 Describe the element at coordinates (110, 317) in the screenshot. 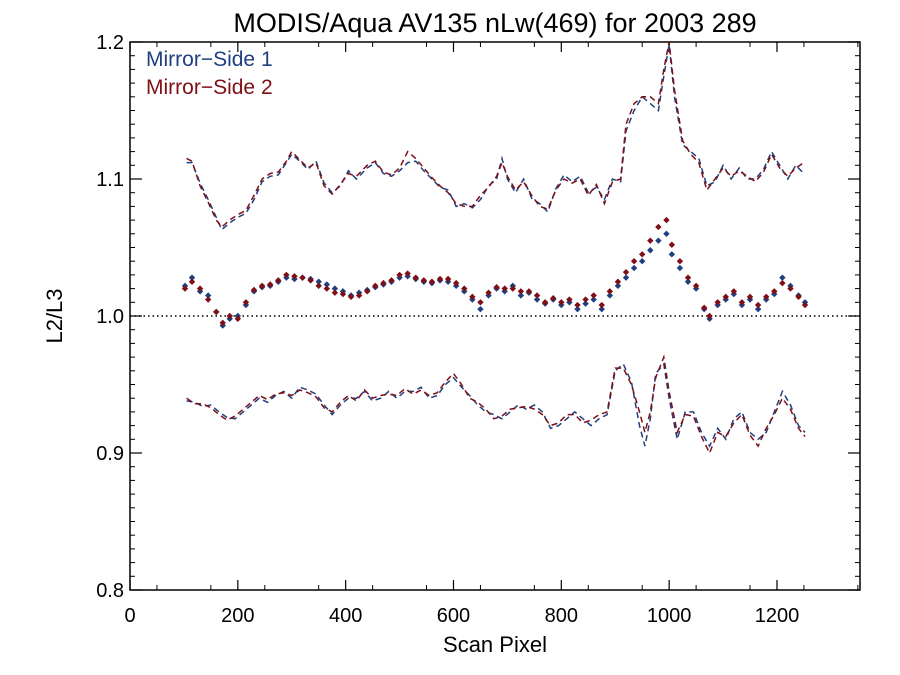

I see `y-tick-label: 1.0` at that location.